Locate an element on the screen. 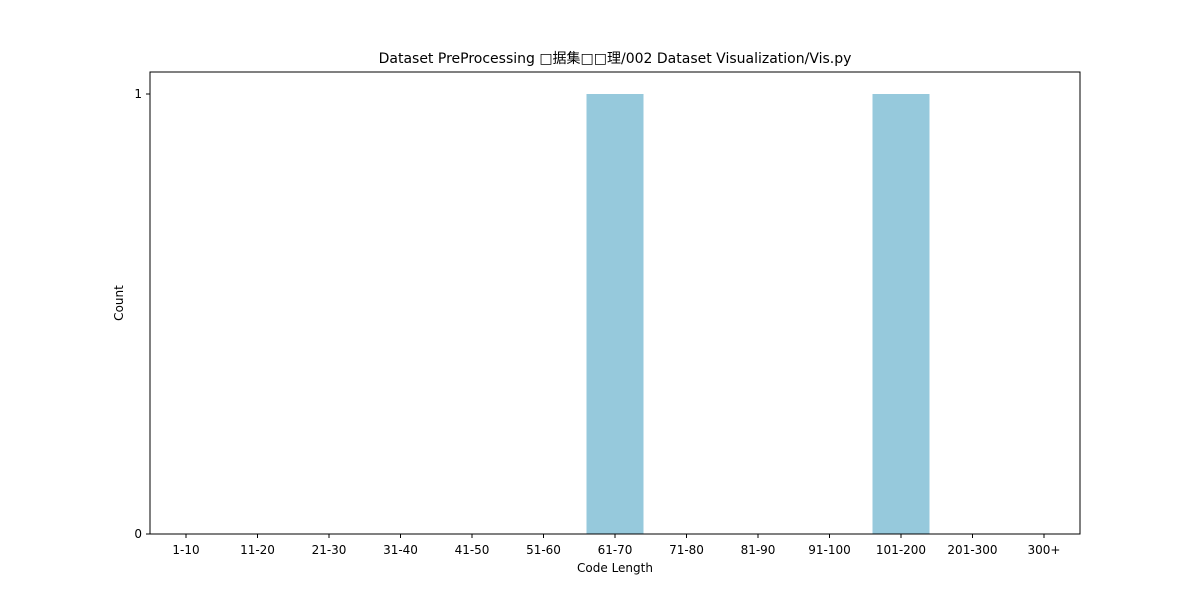  x-tick-label: 11-20 is located at coordinates (257, 550).